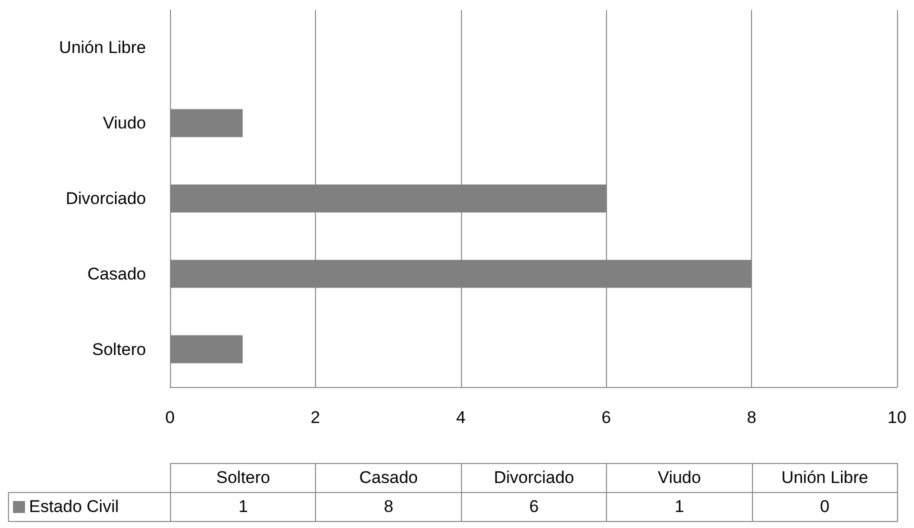 Image resolution: width=914 pixels, height=528 pixels. I want to click on text: 6, so click(534, 507).